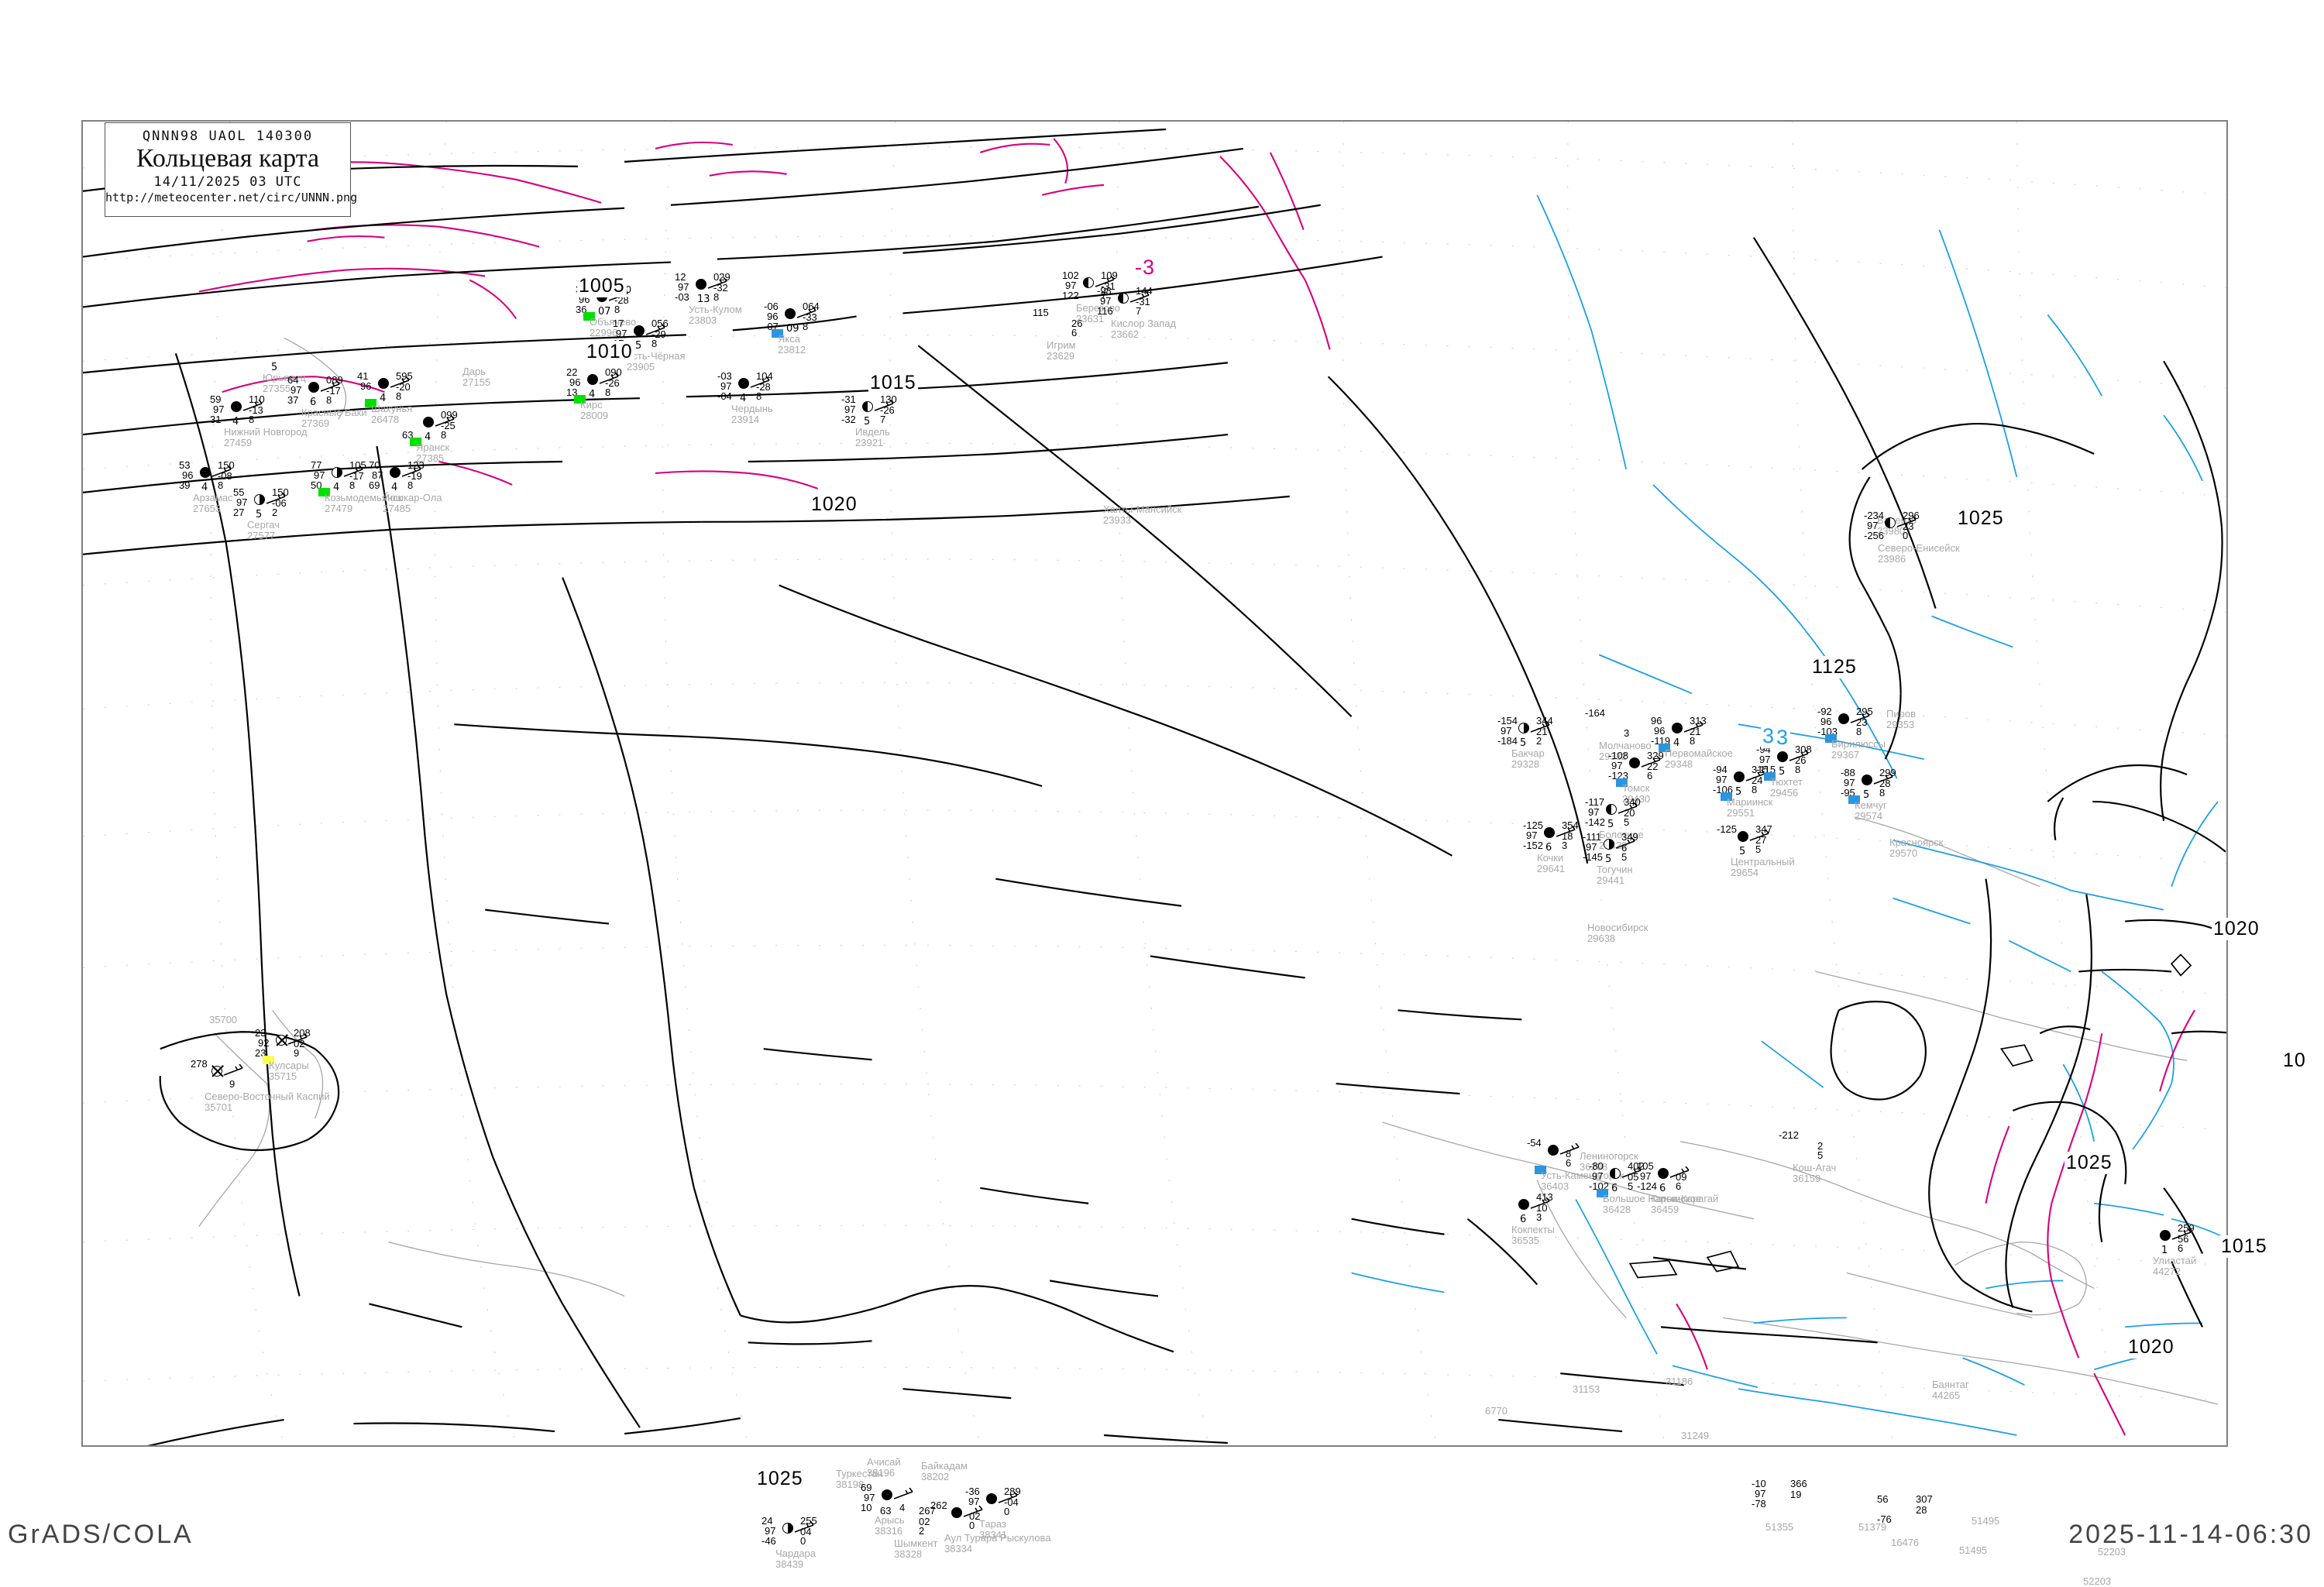  What do you see at coordinates (1548, 848) in the screenshot?
I see `station-low-cloud-code: 6` at bounding box center [1548, 848].